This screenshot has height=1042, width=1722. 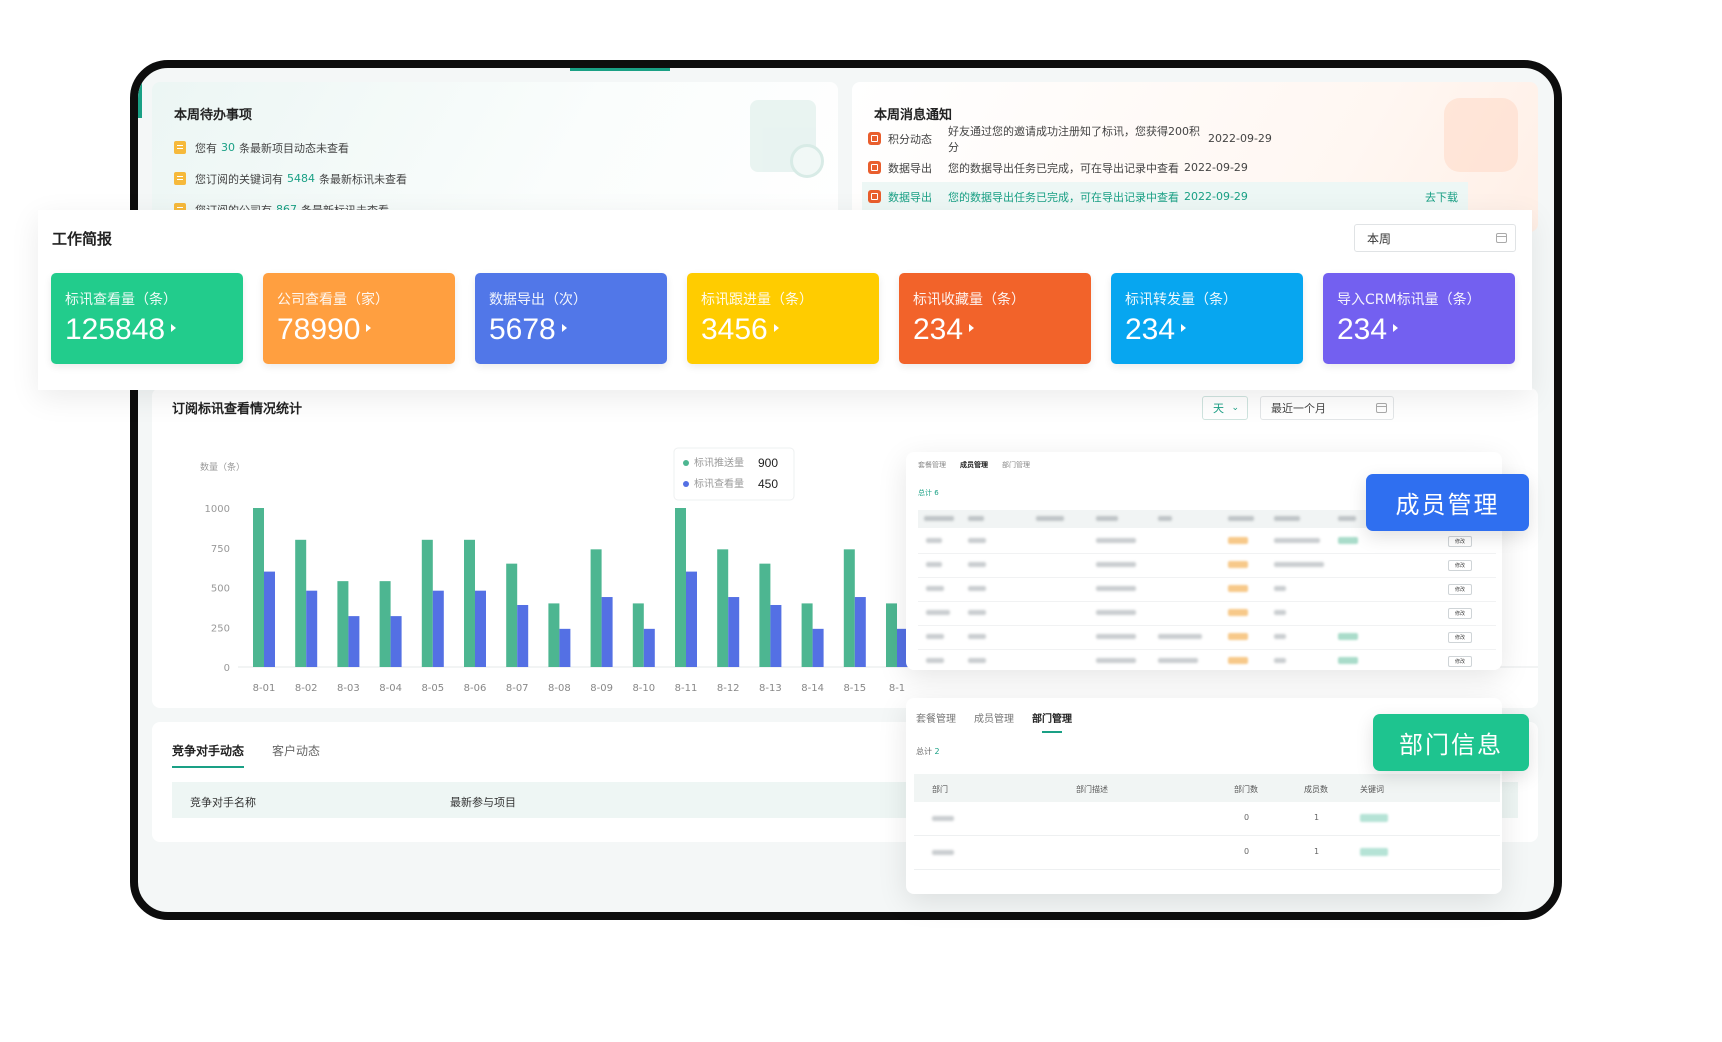 I want to click on period-value: 本周, so click(x=1379, y=238).